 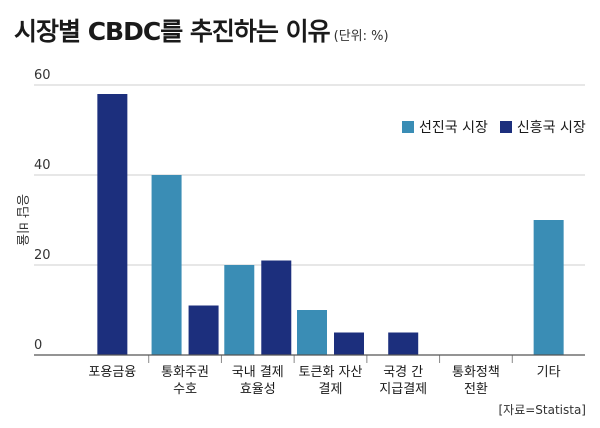 I want to click on legend-item: 신흥국 시장, so click(x=542, y=127).